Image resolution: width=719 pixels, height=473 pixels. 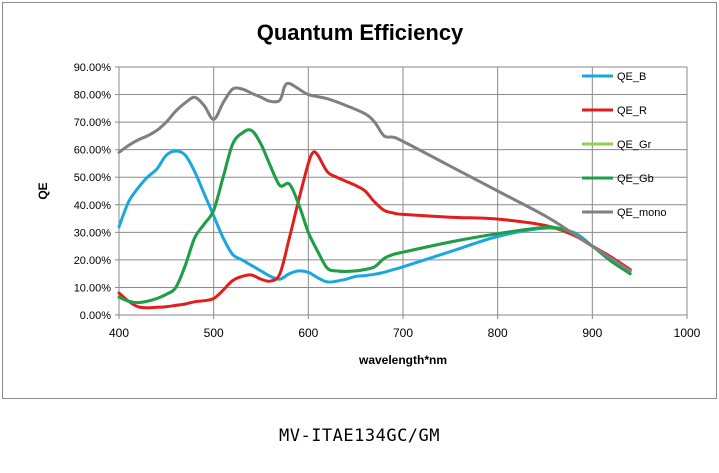 What do you see at coordinates (359, 436) in the screenshot?
I see `model-caption: MV-ITAE134GC/GM` at bounding box center [359, 436].